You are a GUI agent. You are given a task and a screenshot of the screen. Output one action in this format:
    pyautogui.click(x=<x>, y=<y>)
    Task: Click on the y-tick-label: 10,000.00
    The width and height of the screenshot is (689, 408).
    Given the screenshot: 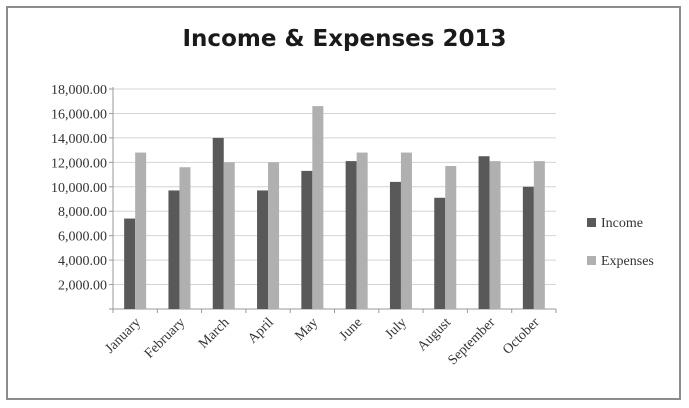 What is the action you would take?
    pyautogui.click(x=79, y=188)
    